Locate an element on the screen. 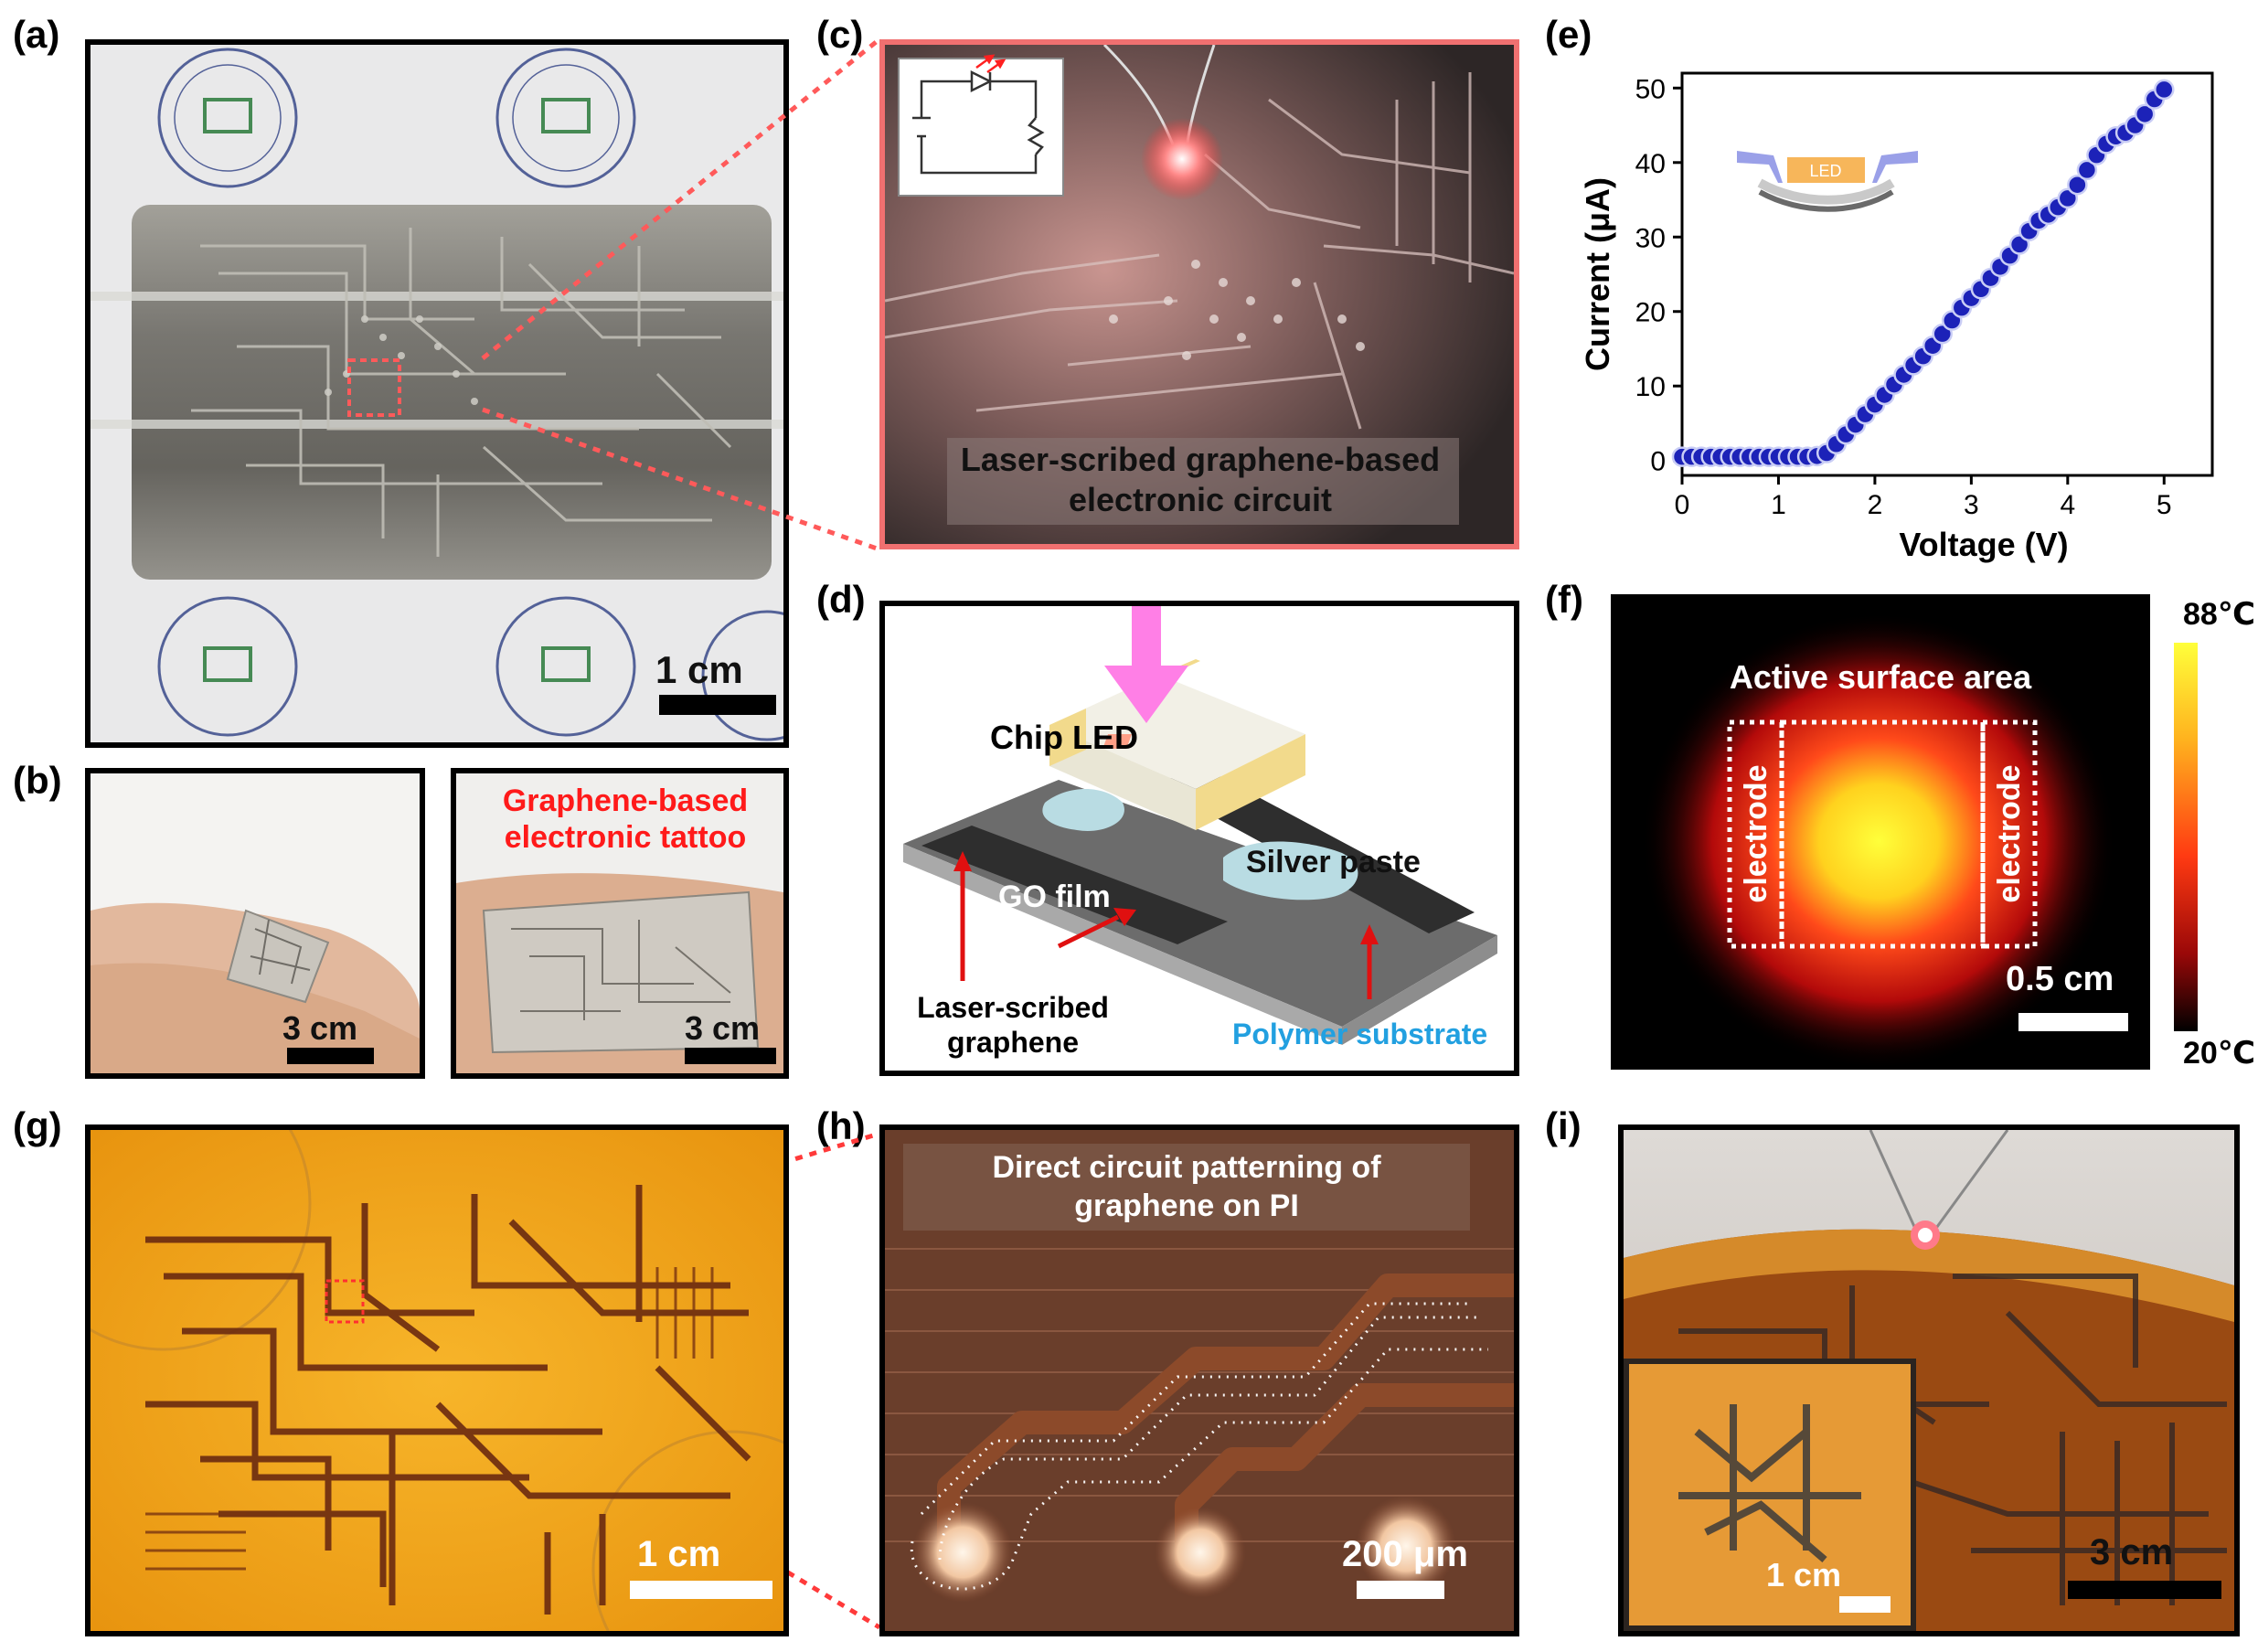  go-film-label: GO film is located at coordinates (1054, 896).